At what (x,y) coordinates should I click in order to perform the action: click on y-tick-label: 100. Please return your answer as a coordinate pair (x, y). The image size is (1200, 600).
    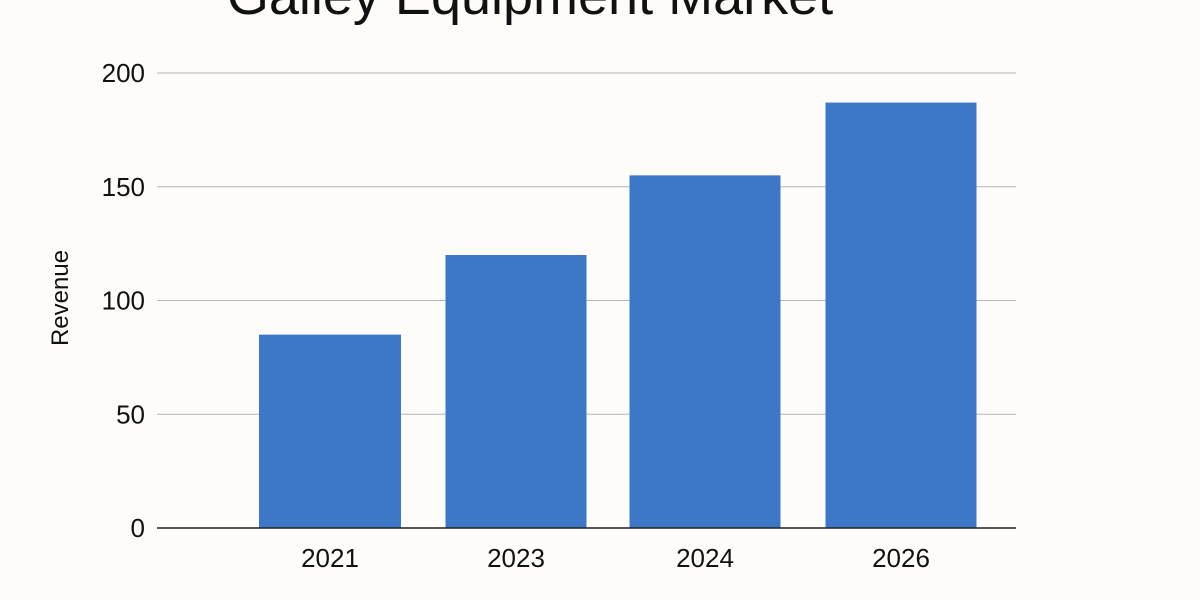
    Looking at the image, I should click on (123, 301).